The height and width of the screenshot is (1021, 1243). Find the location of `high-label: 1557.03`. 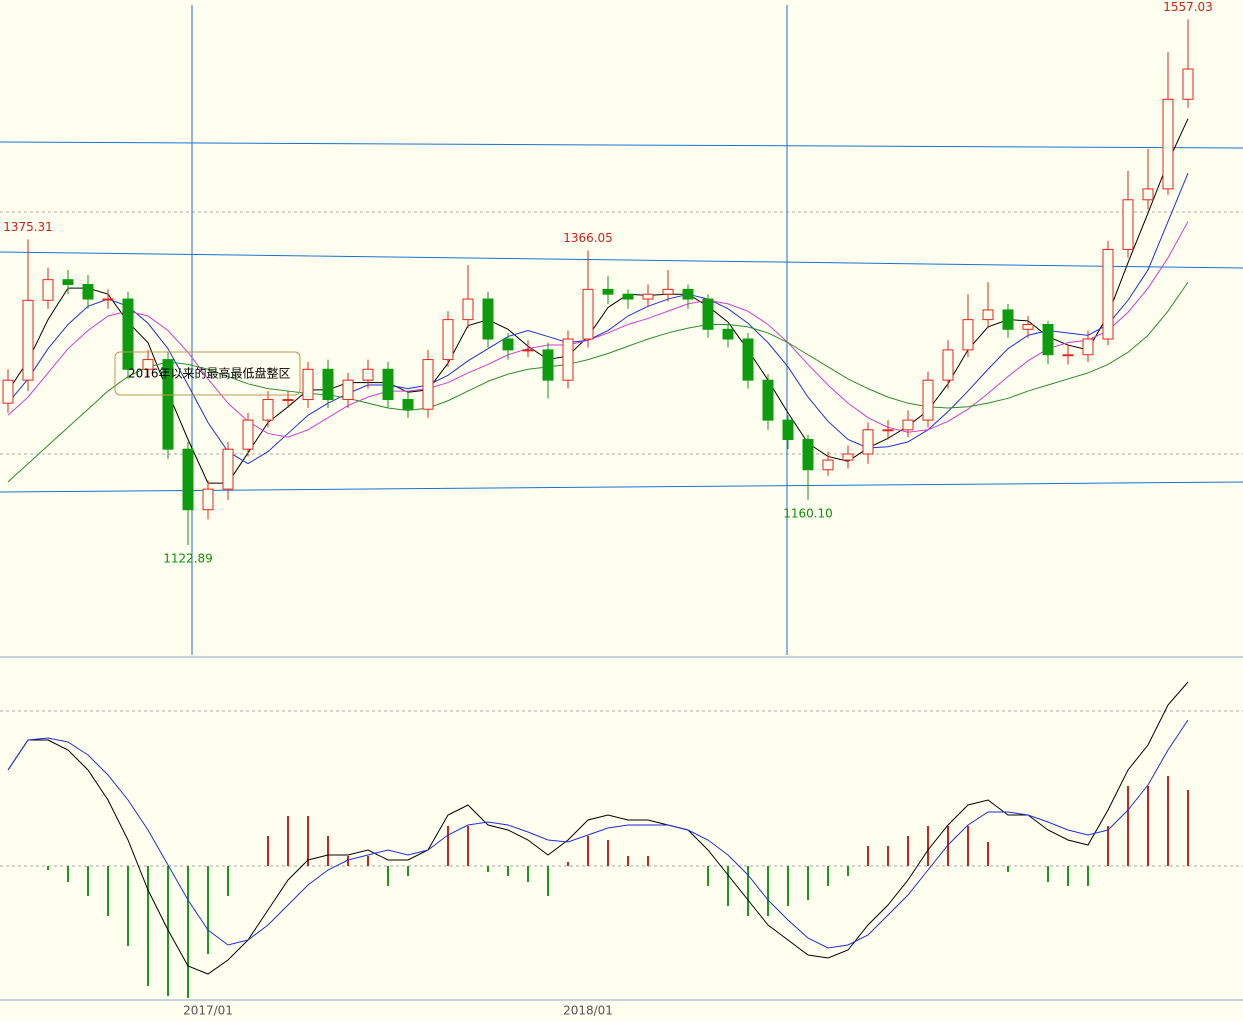

high-label: 1557.03 is located at coordinates (1188, 7).